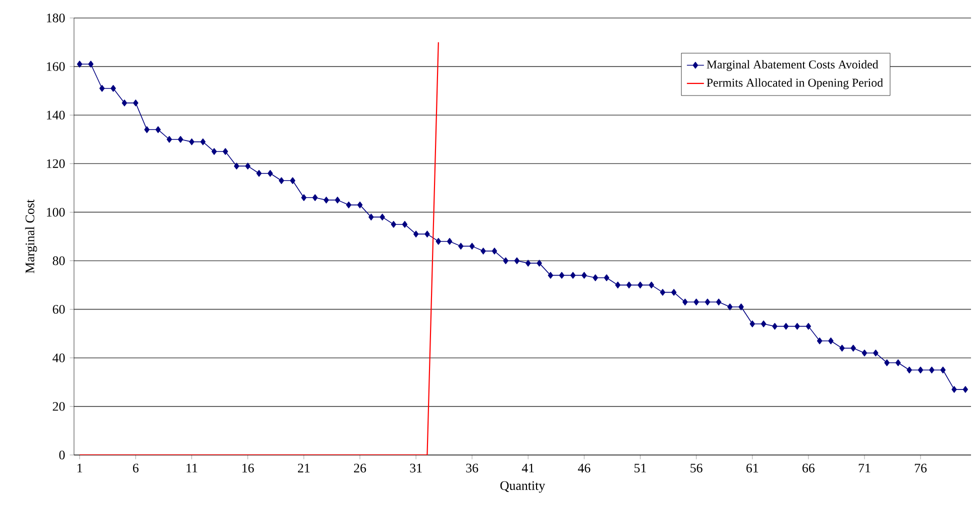  I want to click on x-tick-label: 11, so click(192, 468).